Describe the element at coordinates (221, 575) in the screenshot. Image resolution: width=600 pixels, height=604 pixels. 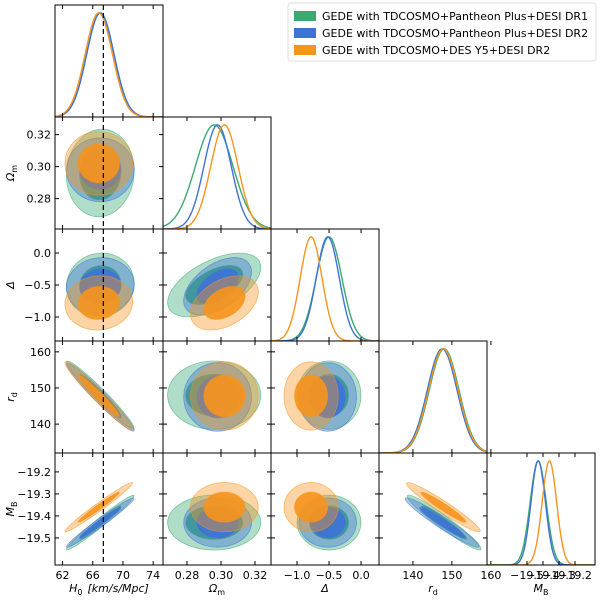
I see `x-tick-label: 0.30` at that location.